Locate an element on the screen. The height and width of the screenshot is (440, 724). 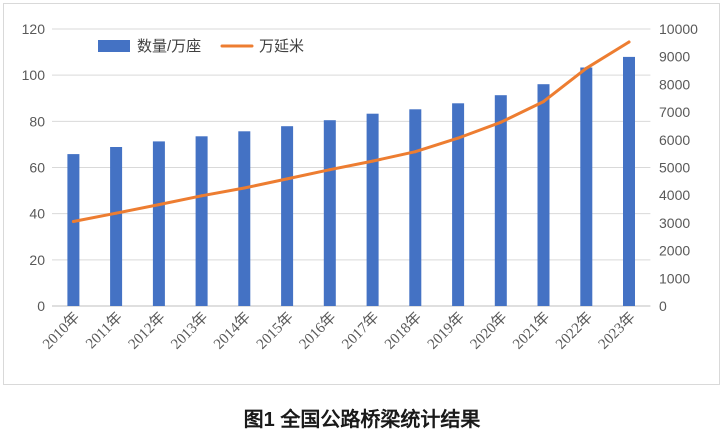
bar-2012 is located at coordinates (158, 223).